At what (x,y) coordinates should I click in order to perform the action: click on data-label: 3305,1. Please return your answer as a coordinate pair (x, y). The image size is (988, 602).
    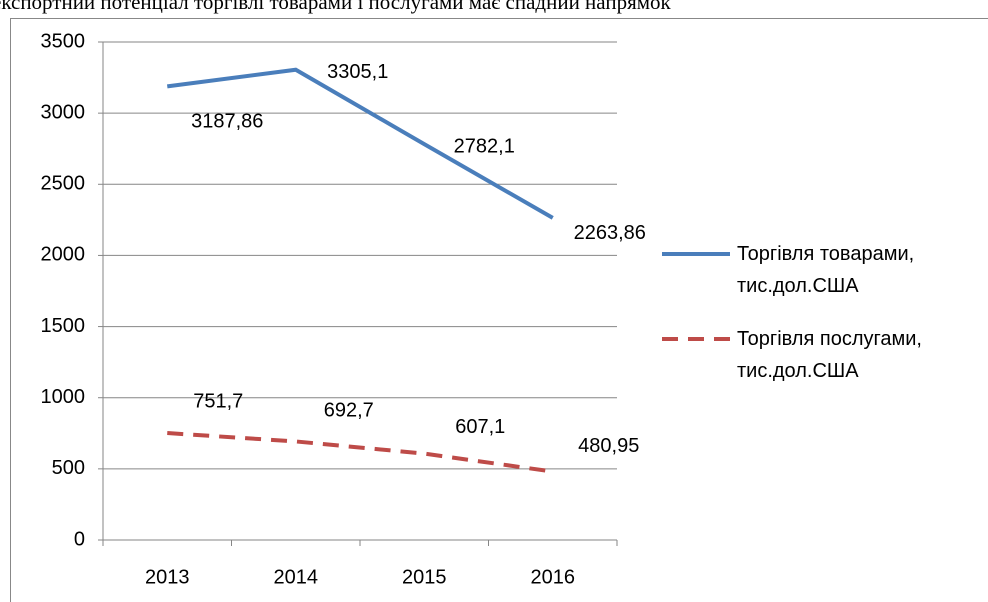
    Looking at the image, I should click on (357, 72).